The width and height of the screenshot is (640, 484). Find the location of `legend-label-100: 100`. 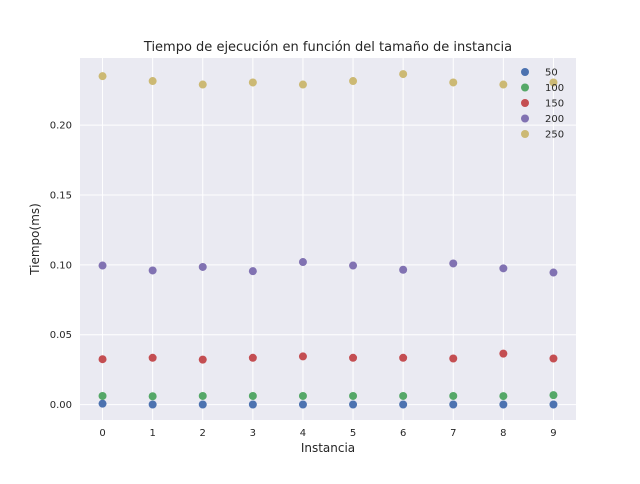

legend-label-100: 100 is located at coordinates (554, 88).